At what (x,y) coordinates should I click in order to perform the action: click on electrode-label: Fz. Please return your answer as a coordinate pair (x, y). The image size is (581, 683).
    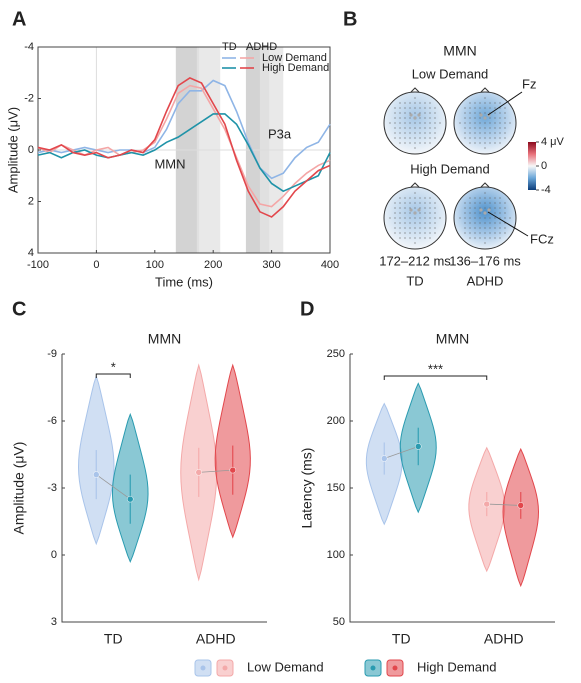
    Looking at the image, I should click on (529, 83).